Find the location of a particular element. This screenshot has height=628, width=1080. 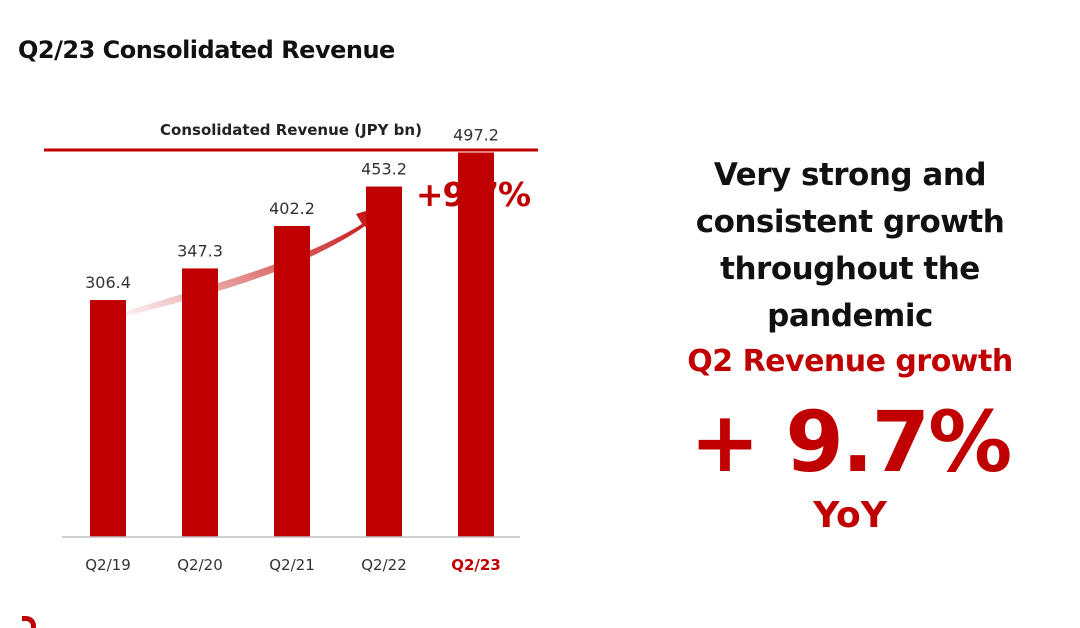

tick-label-q2-21: Q2/21 is located at coordinates (292, 565).